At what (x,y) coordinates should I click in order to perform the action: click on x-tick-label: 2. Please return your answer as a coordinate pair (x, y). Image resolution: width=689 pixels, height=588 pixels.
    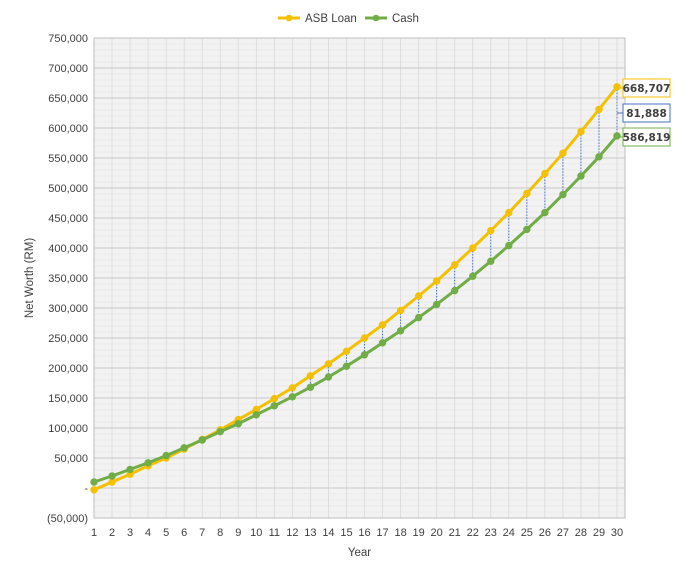
    Looking at the image, I should click on (112, 533).